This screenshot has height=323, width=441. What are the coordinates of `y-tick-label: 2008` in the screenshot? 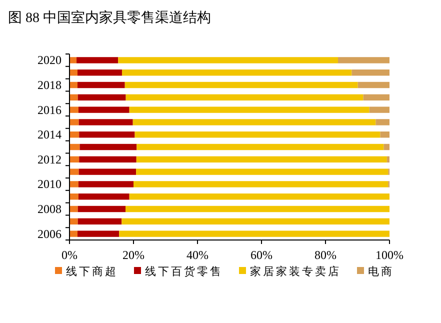 It's located at (50, 209).